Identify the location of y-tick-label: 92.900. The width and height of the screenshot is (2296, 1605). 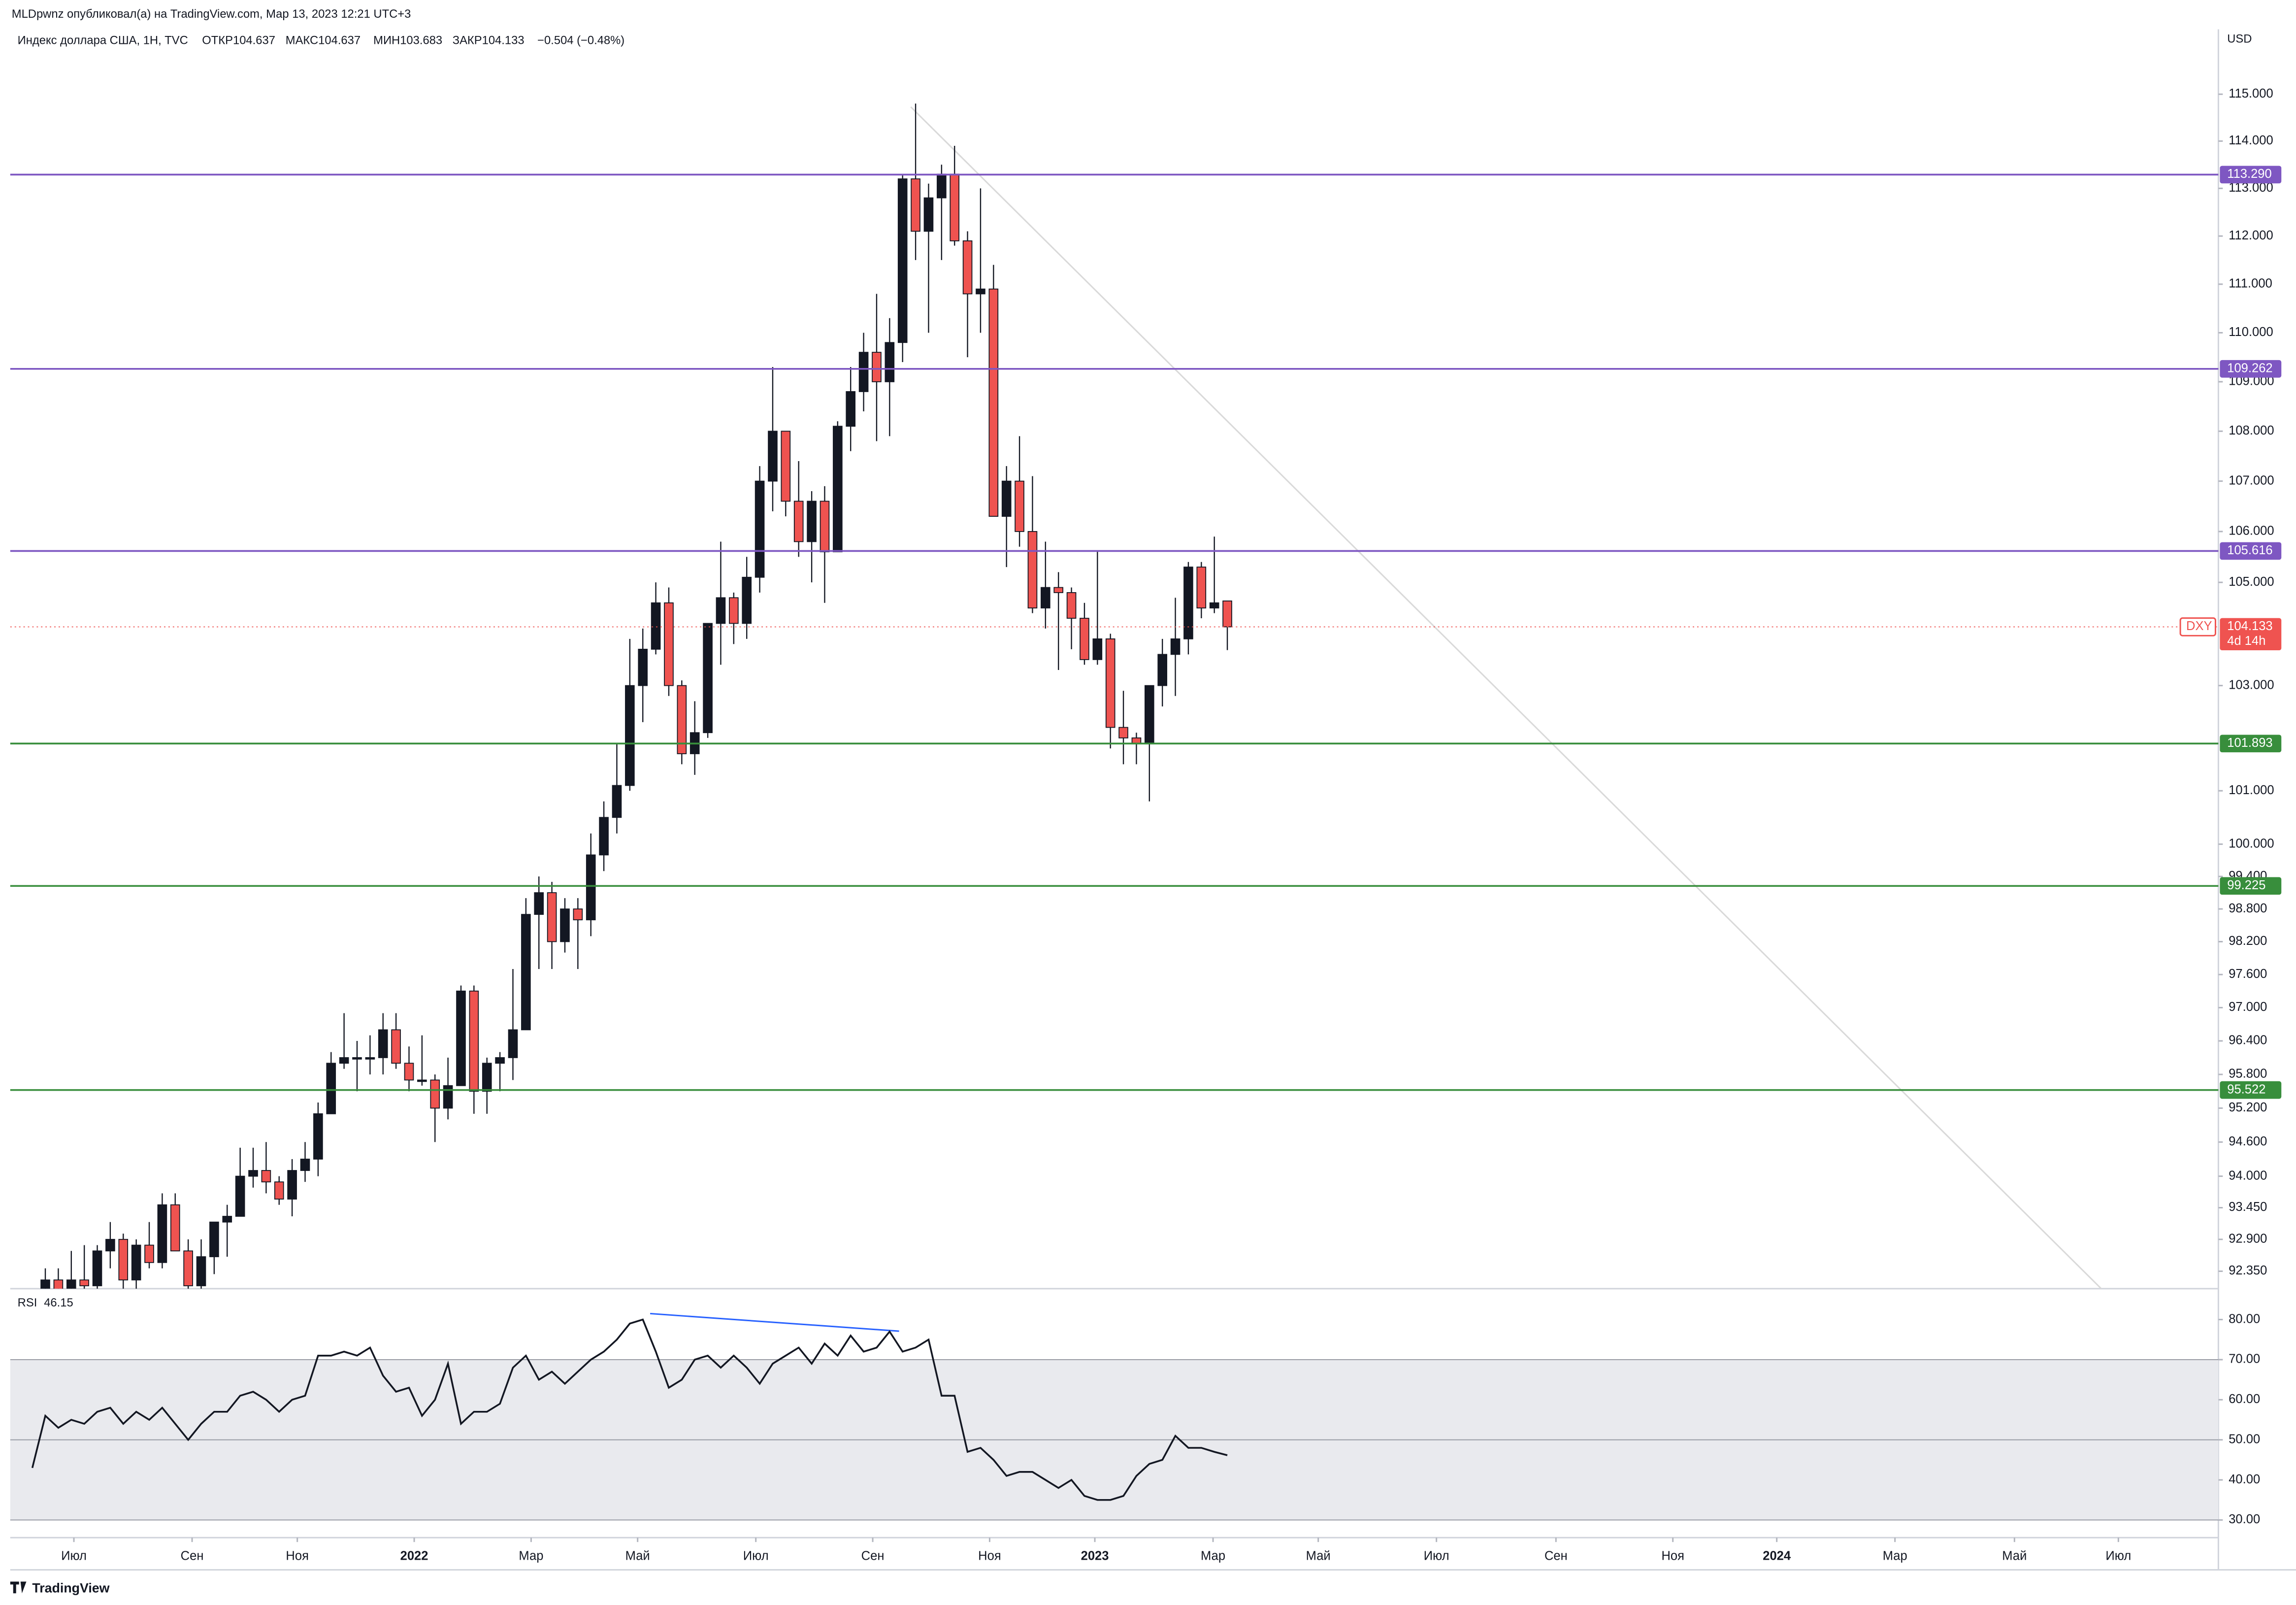
(2248, 1239).